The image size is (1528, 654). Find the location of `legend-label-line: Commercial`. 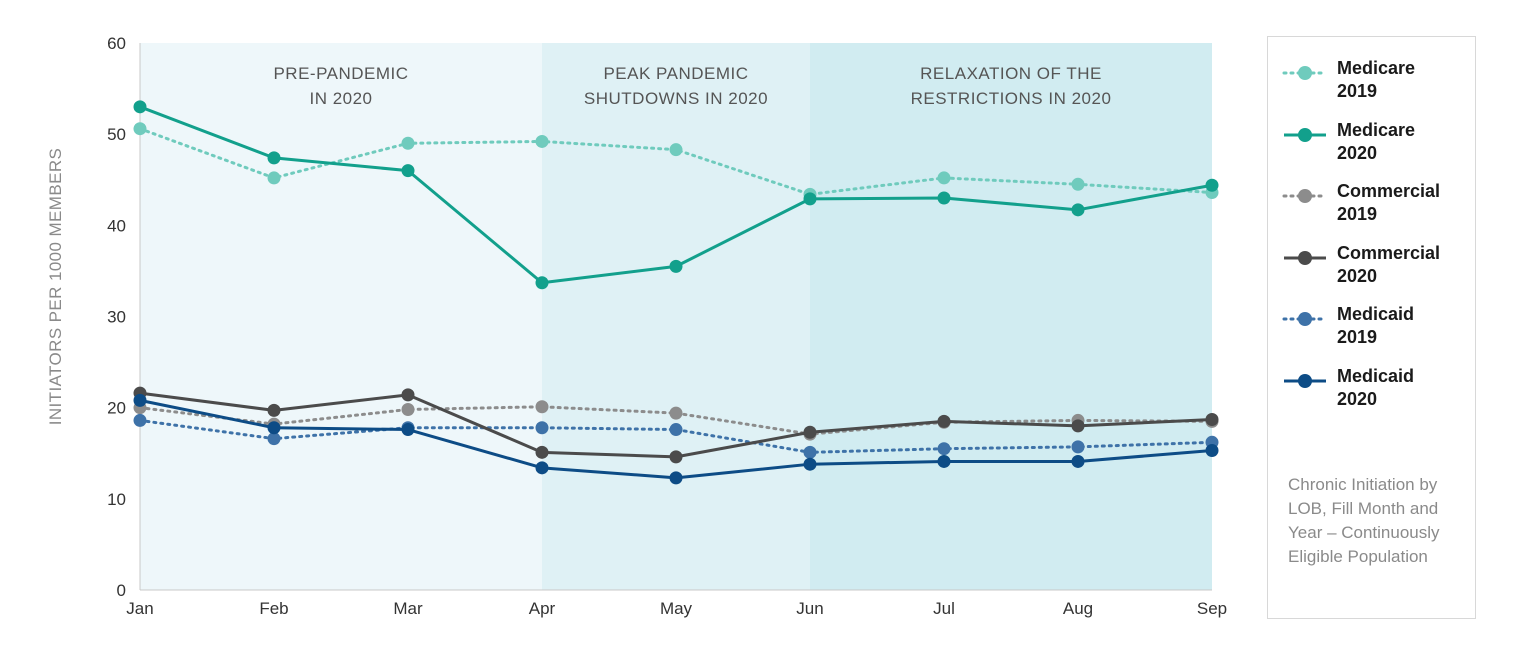

legend-label-line: Commercial is located at coordinates (1389, 191).